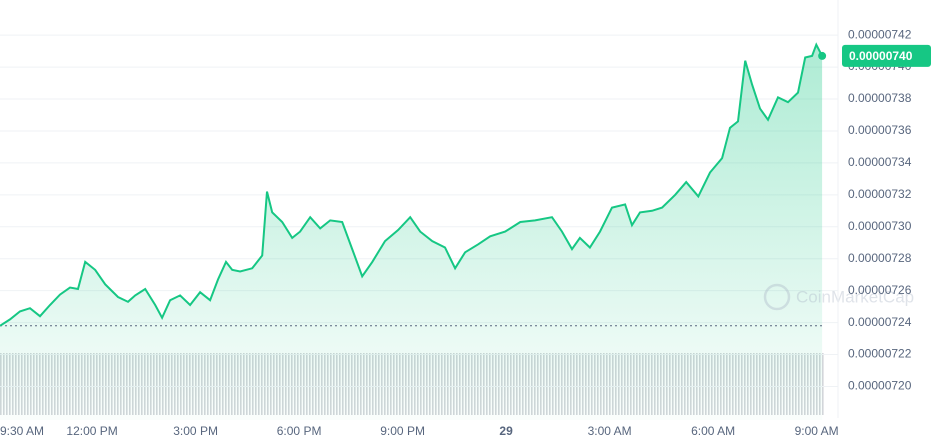  I want to click on watermark-text: CoinMarketCap, so click(855, 296).